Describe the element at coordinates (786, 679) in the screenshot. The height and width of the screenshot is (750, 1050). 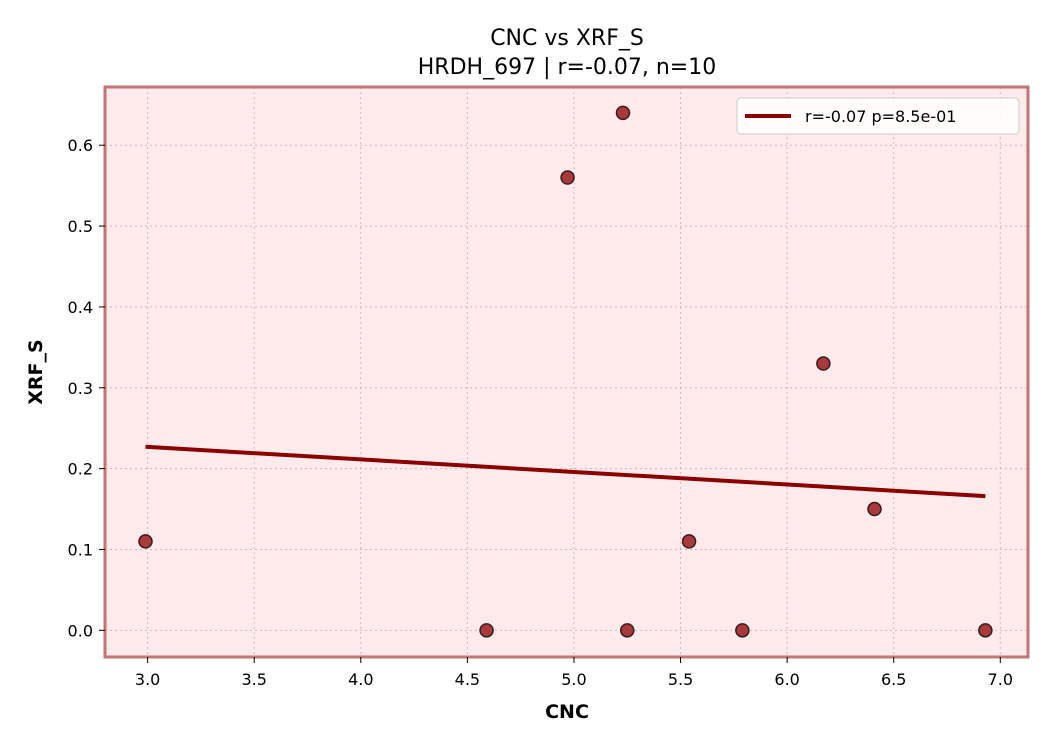
I see `x-tick-label: 6.0` at that location.